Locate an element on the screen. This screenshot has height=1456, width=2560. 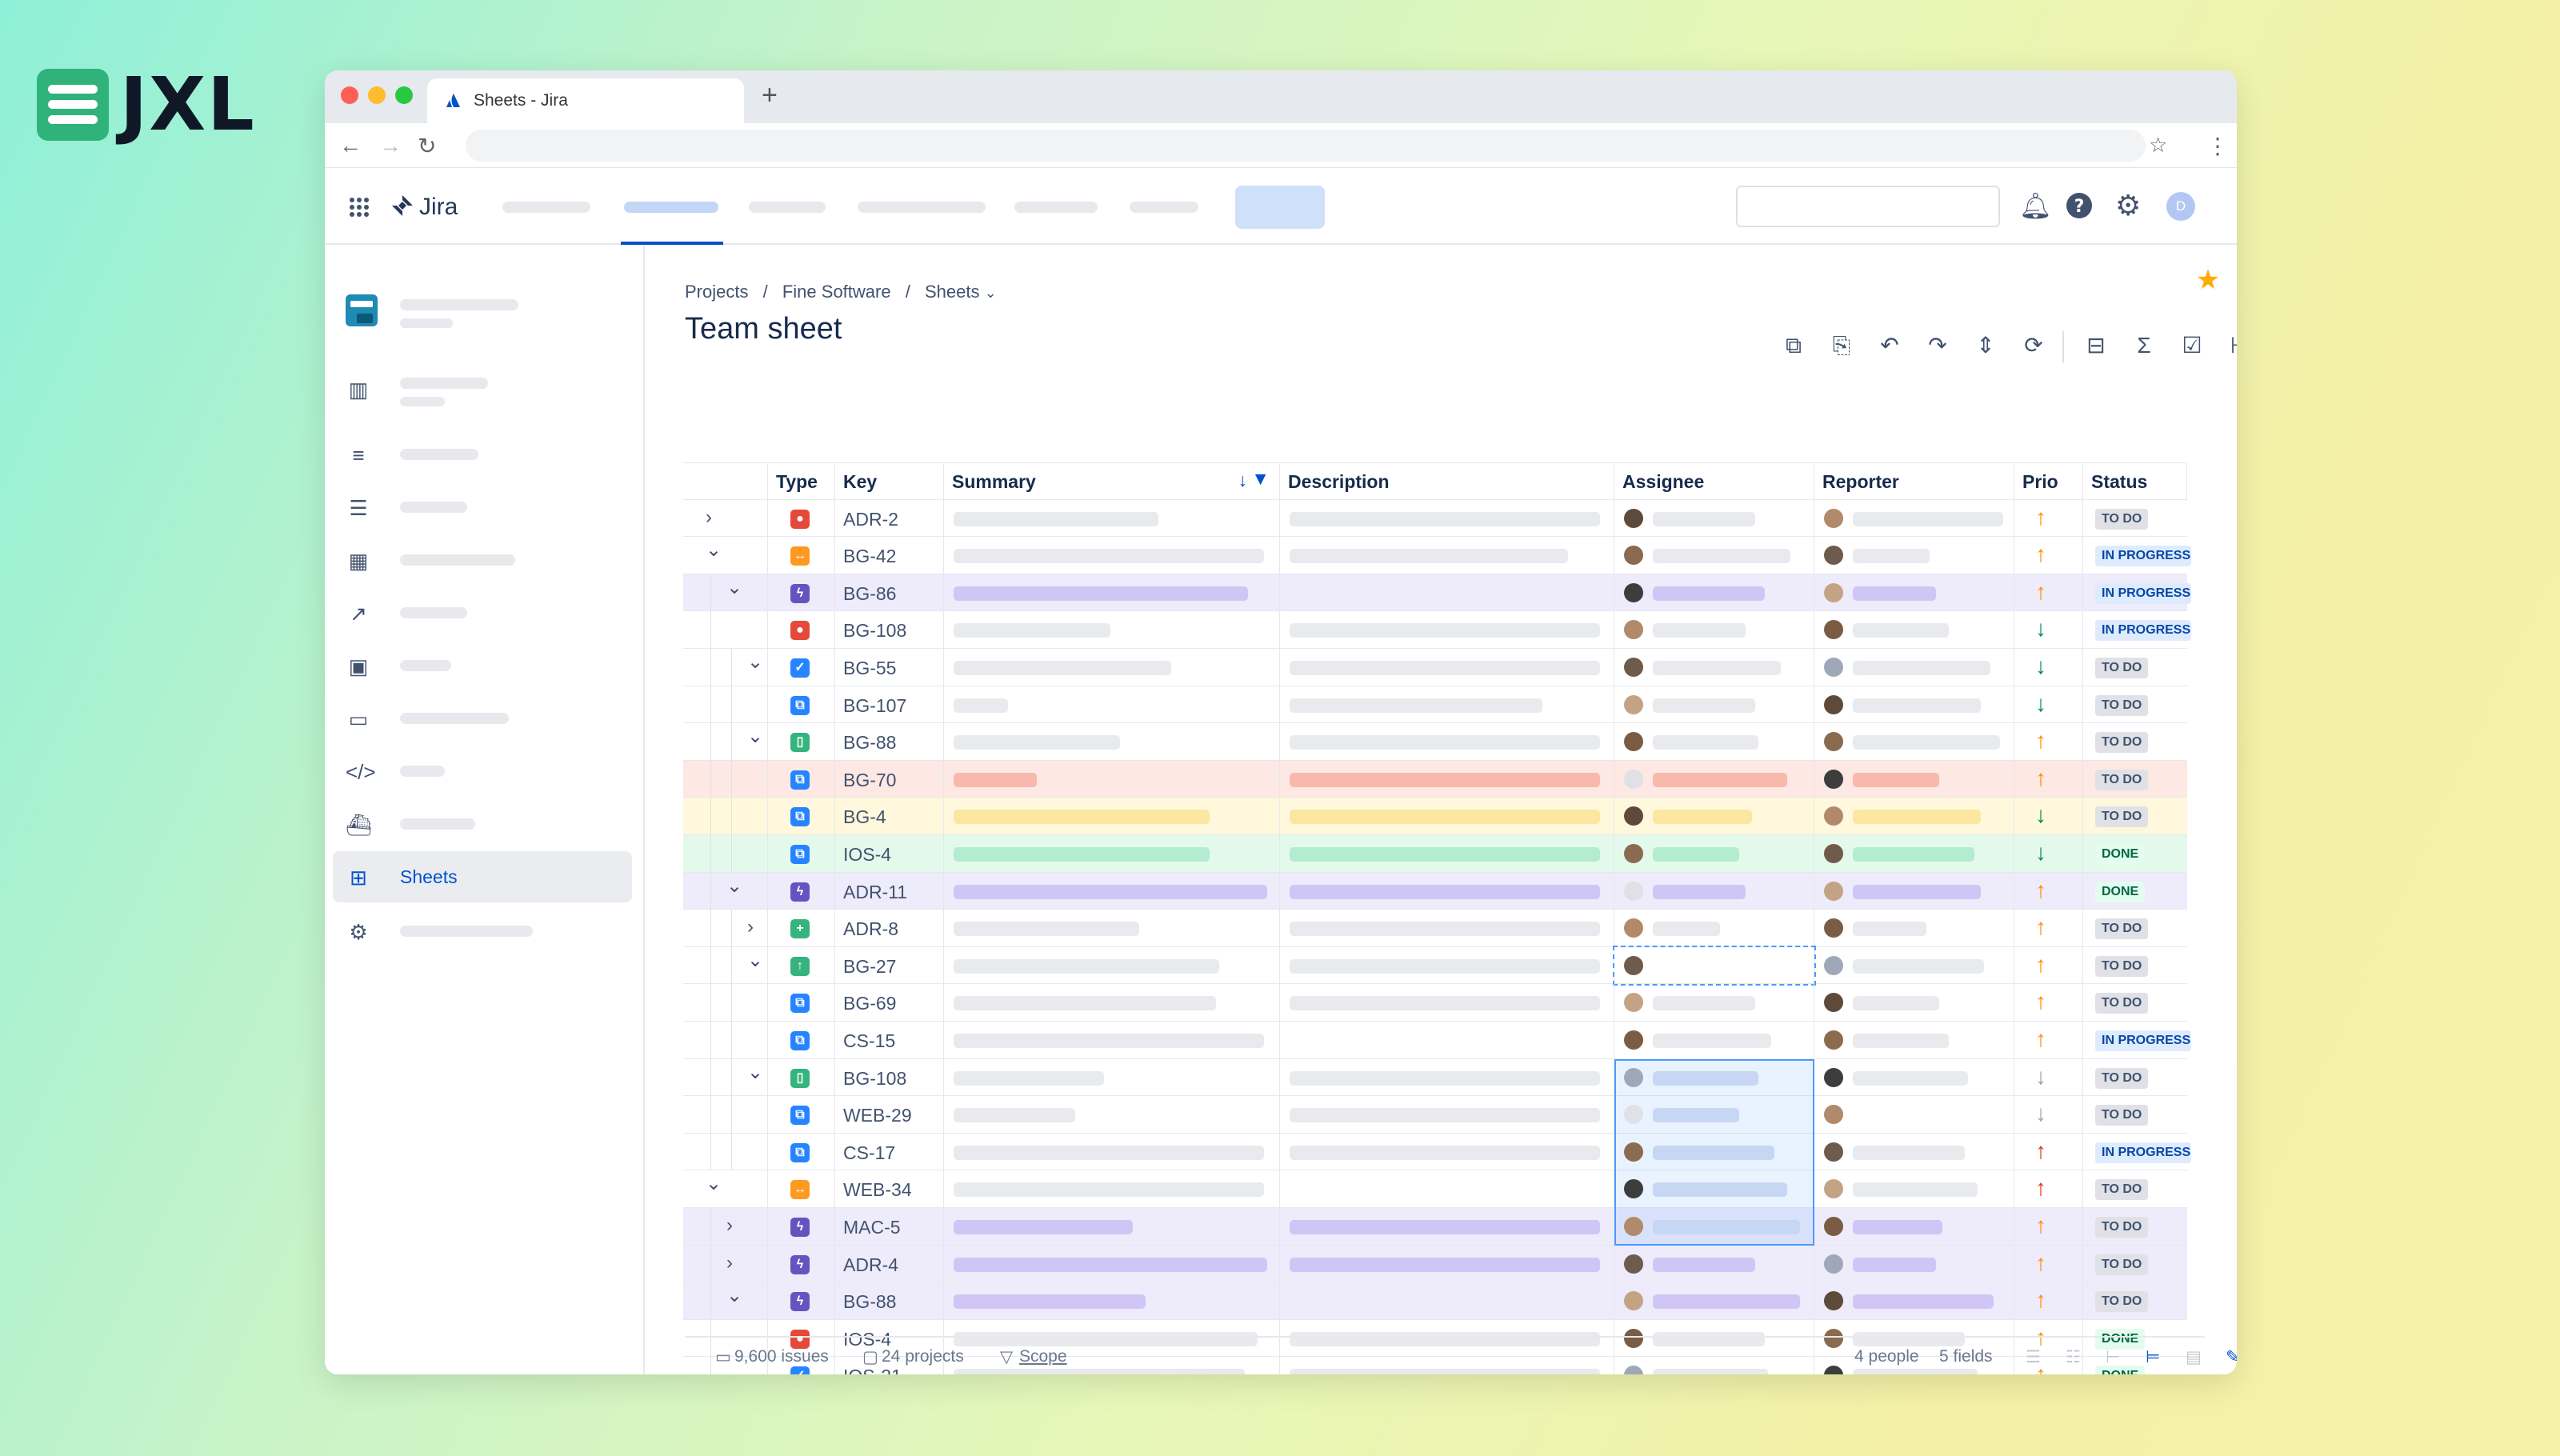
maximize-window-icon is located at coordinates (404, 95).